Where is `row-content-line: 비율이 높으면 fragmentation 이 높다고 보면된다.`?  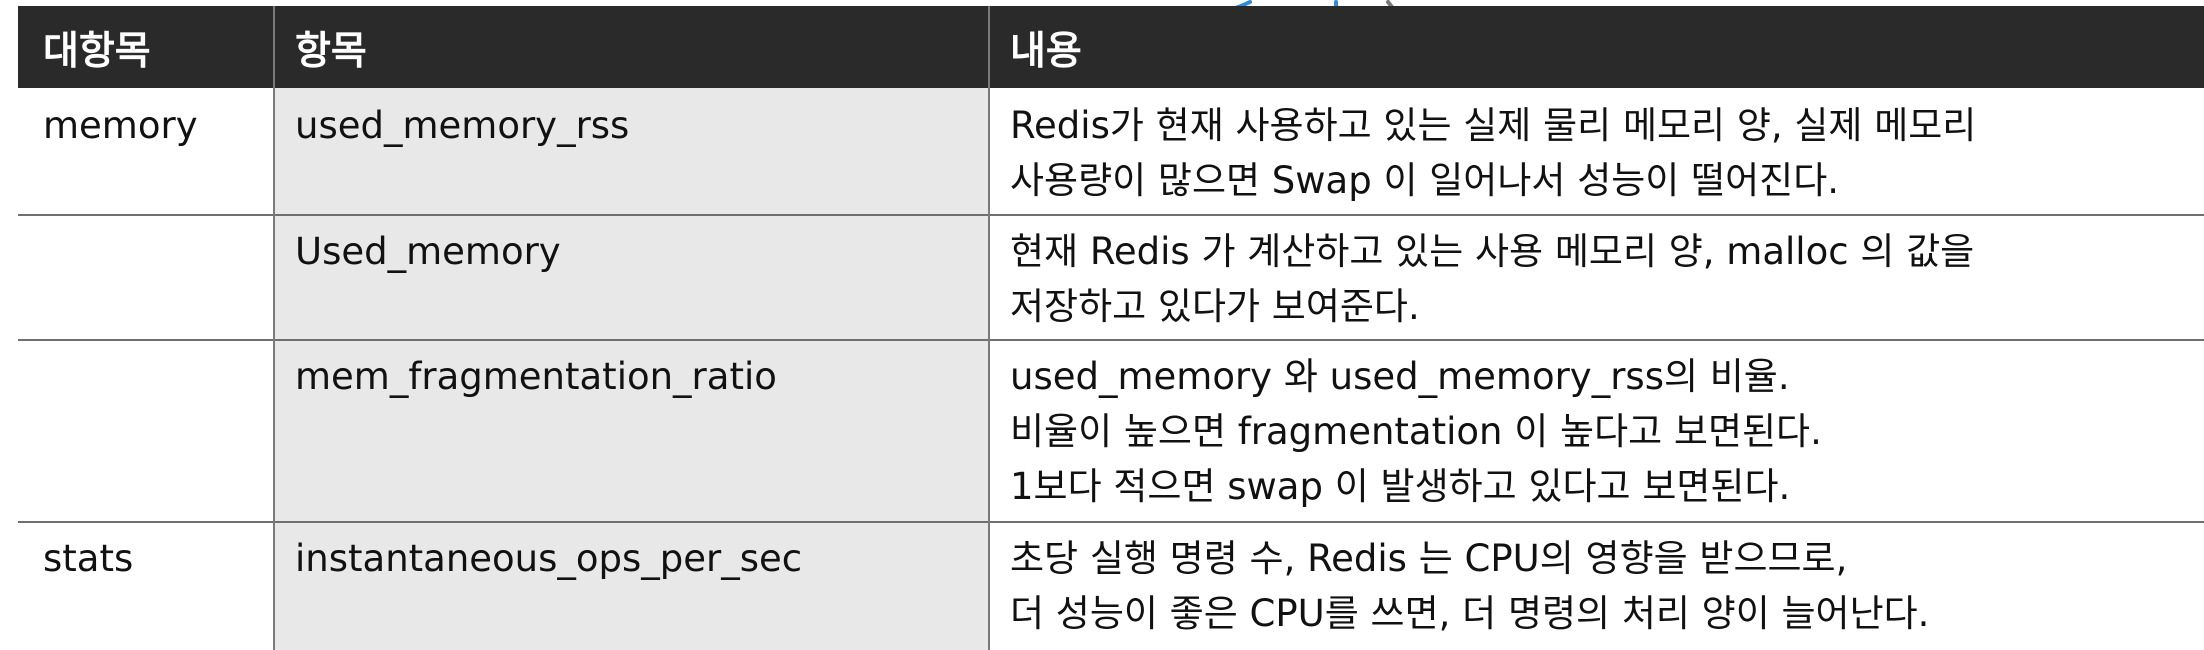
row-content-line: 비율이 높으면 fragmentation 이 높다고 보면된다. is located at coordinates (1416, 431).